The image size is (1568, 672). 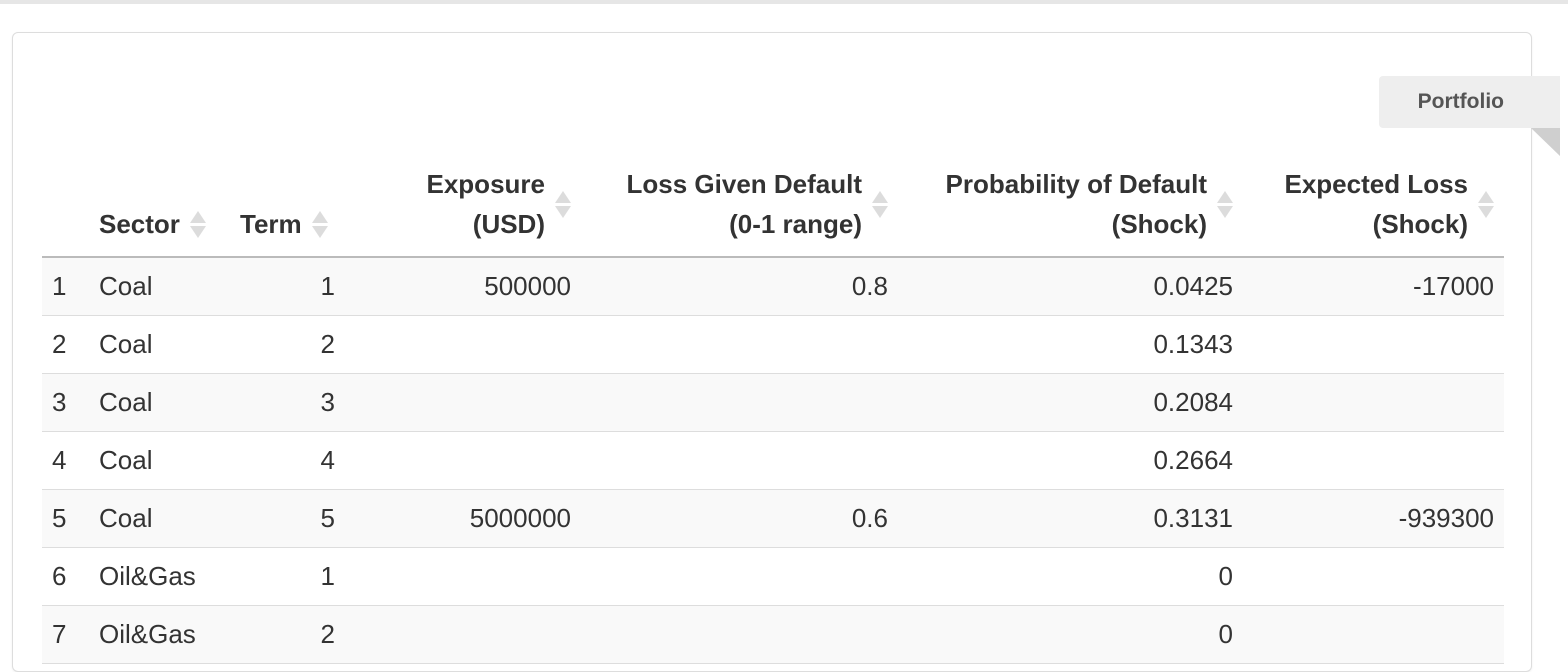 What do you see at coordinates (139, 224) in the screenshot?
I see `column-header-label: Sector` at bounding box center [139, 224].